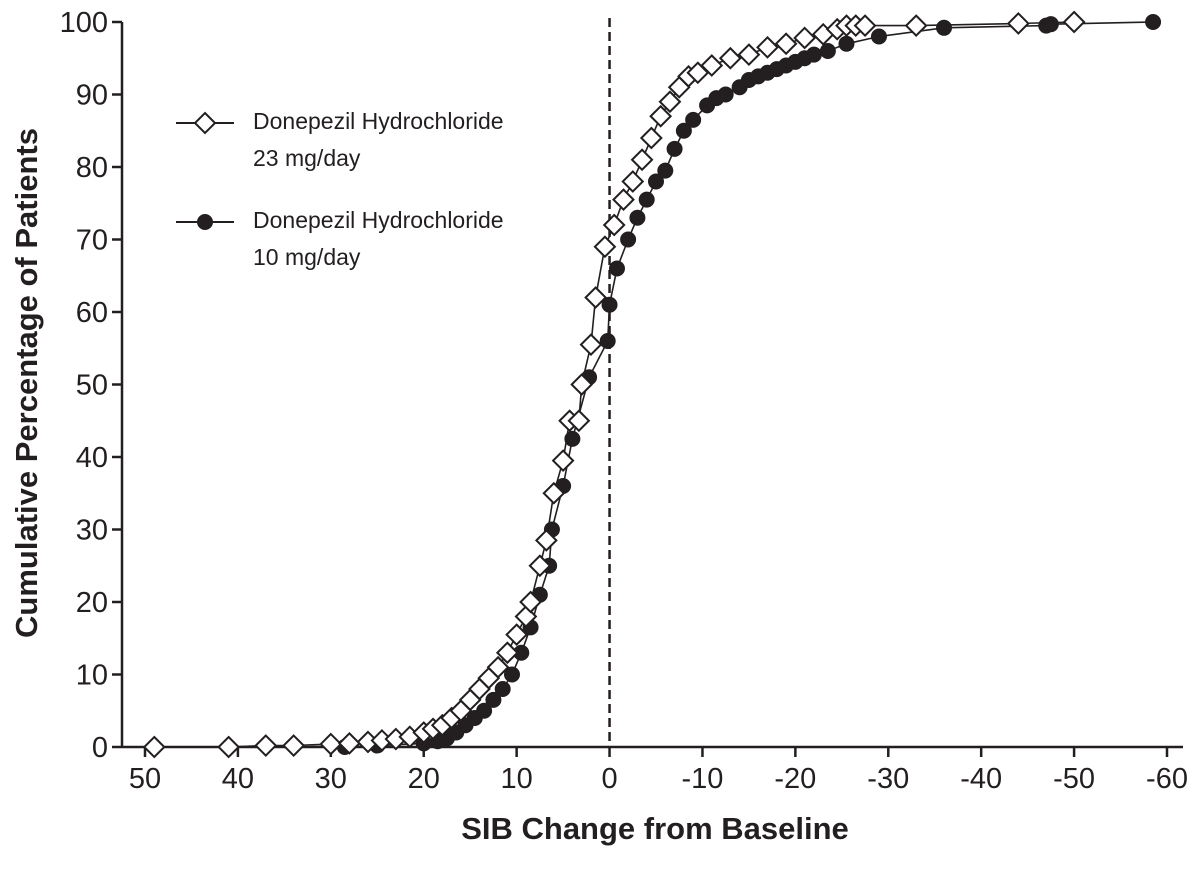 Image resolution: width=1203 pixels, height=880 pixels. I want to click on x-tick-label: -50, so click(1074, 779).